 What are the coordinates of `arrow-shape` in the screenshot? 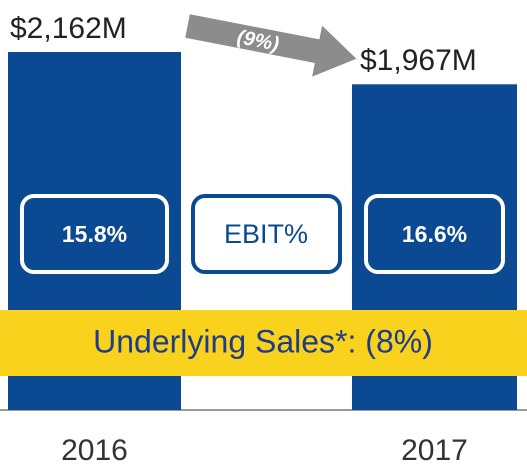 It's located at (271, 45).